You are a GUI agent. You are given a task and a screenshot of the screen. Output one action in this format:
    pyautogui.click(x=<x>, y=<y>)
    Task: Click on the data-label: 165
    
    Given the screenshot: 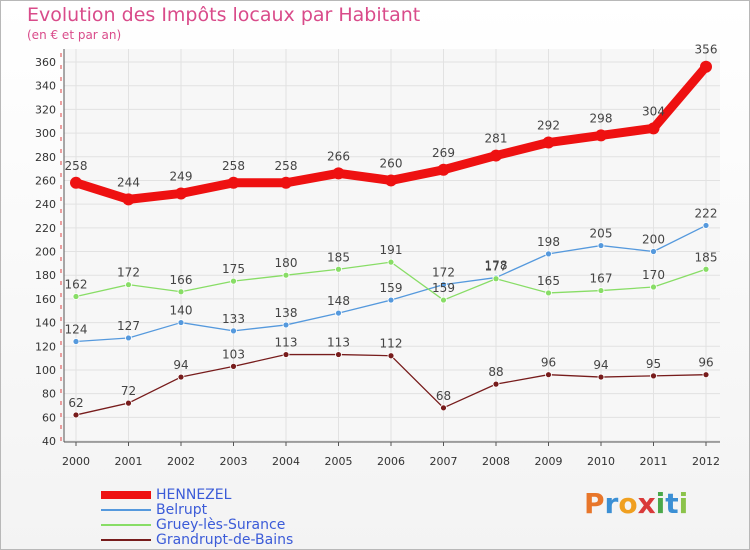 What is the action you would take?
    pyautogui.click(x=548, y=281)
    